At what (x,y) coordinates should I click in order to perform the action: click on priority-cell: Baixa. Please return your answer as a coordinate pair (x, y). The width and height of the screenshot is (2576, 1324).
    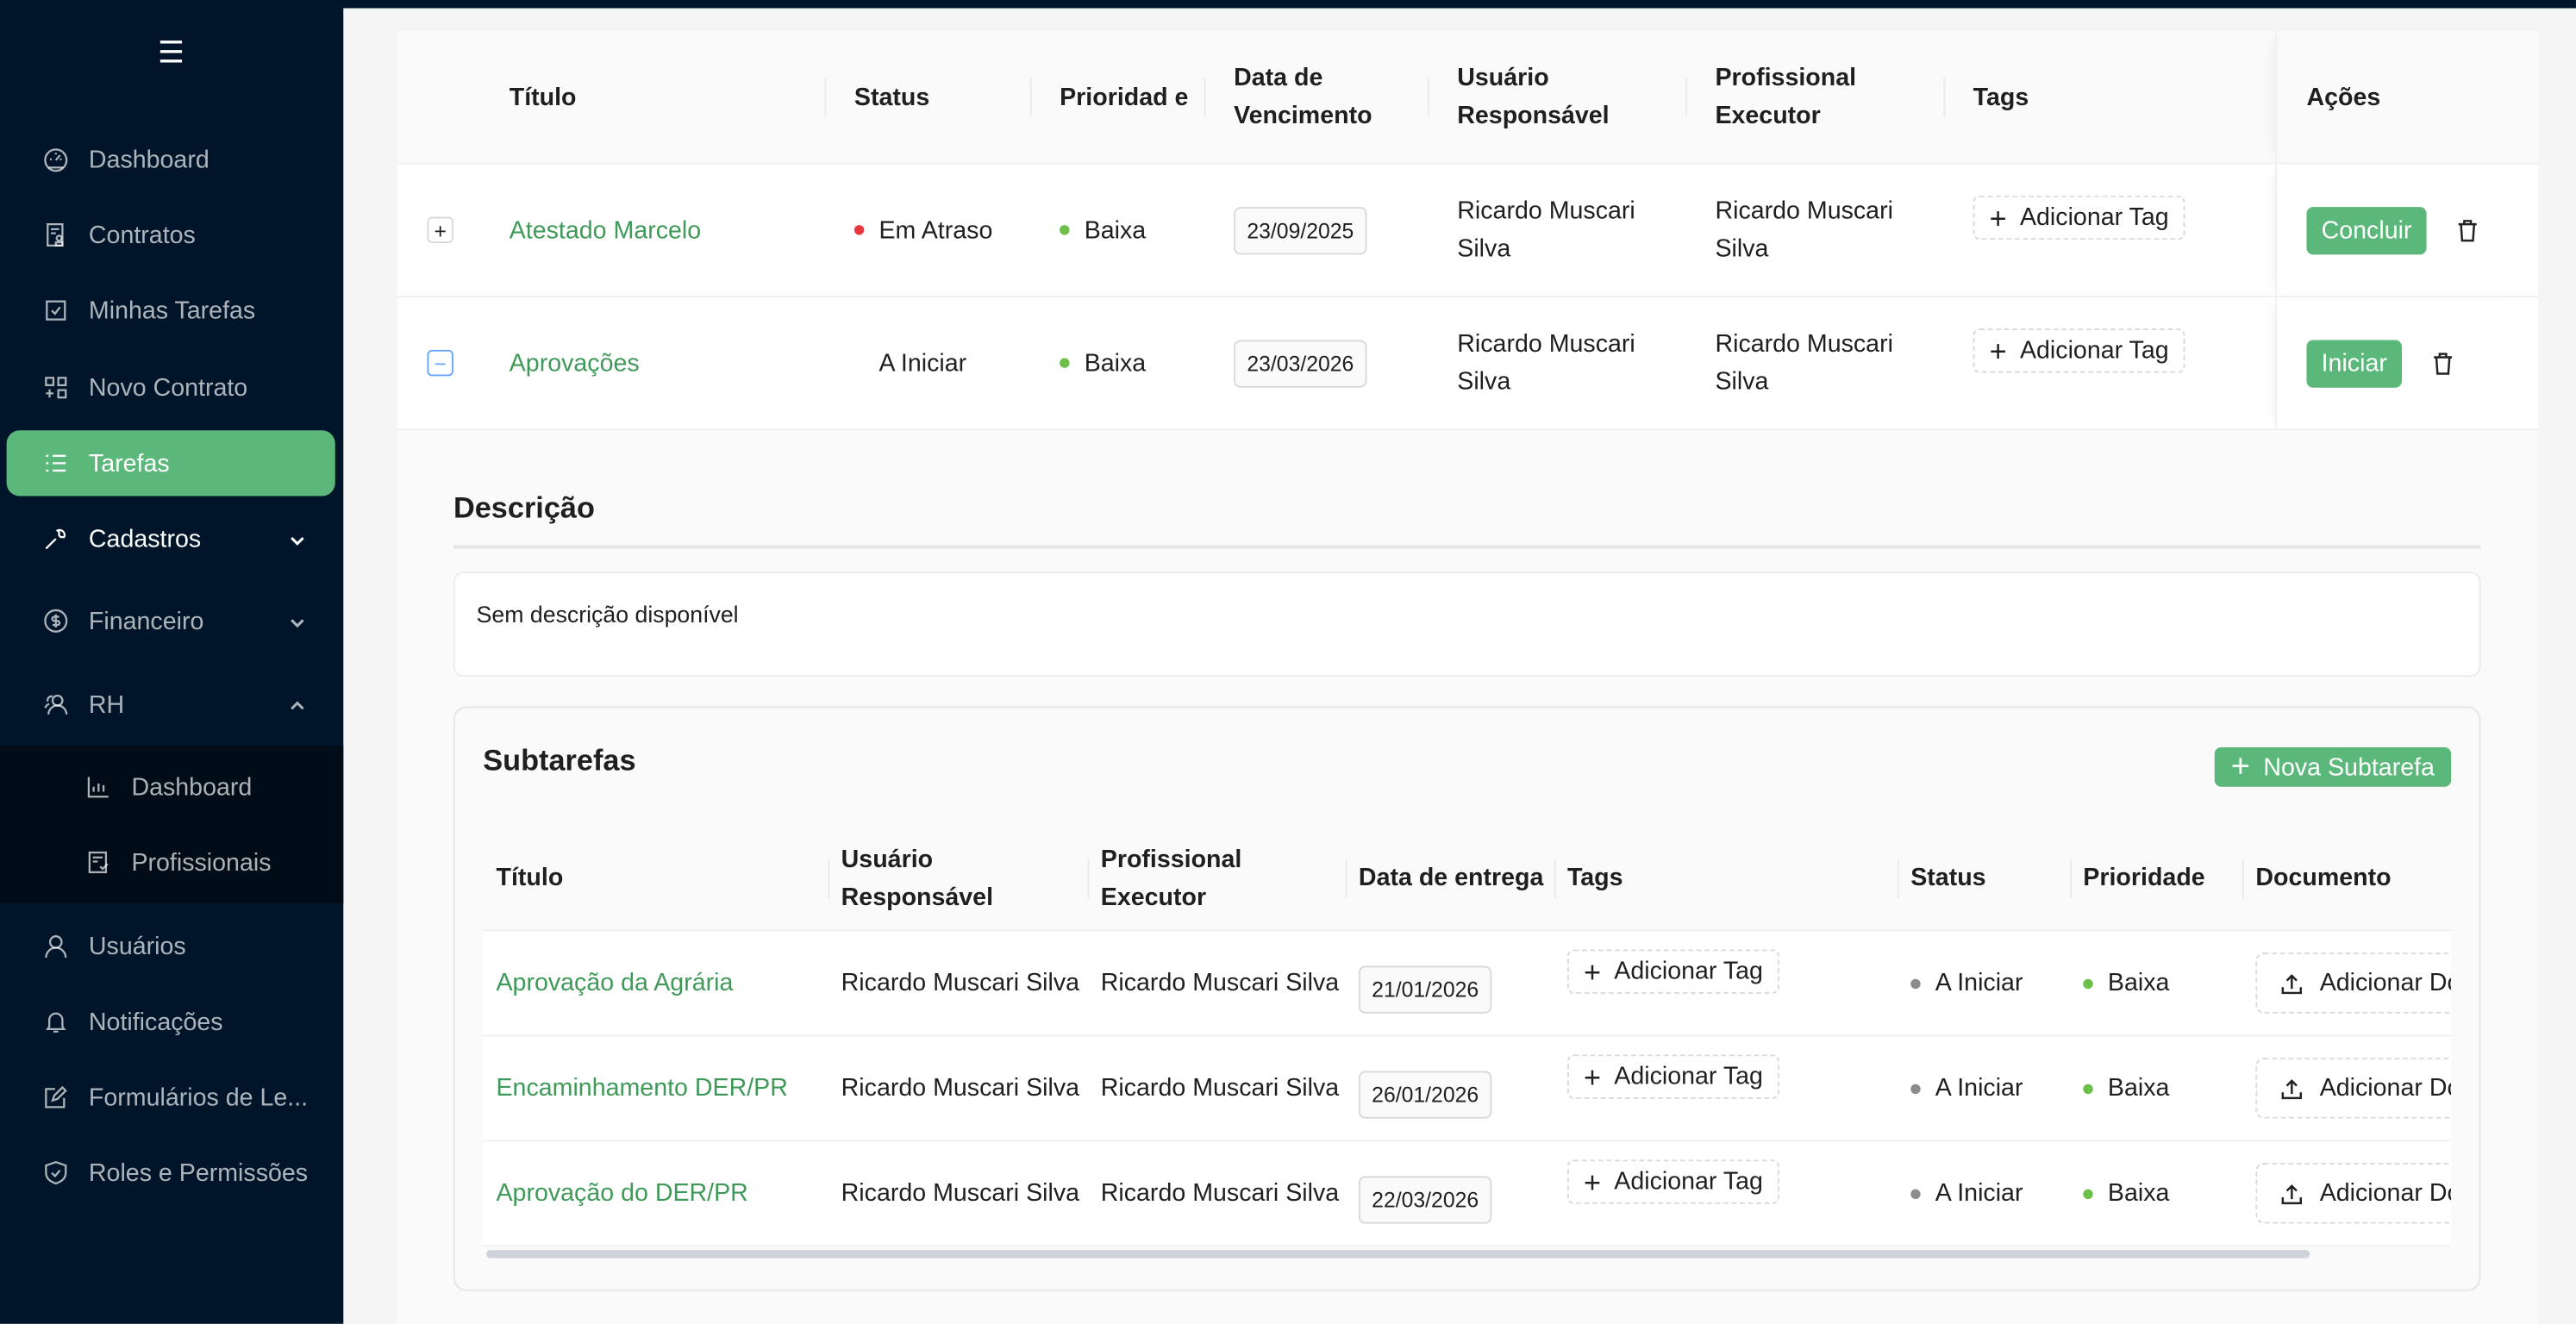
    Looking at the image, I should click on (2156, 1088).